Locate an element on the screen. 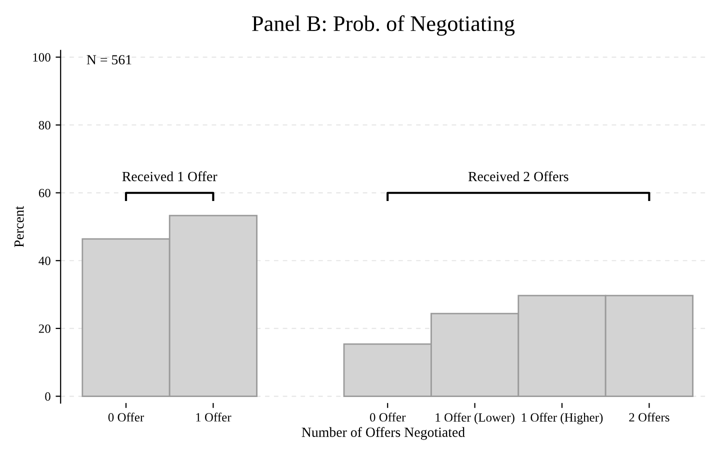  x-tick-label: 1 Offer (Lower) is located at coordinates (475, 418).